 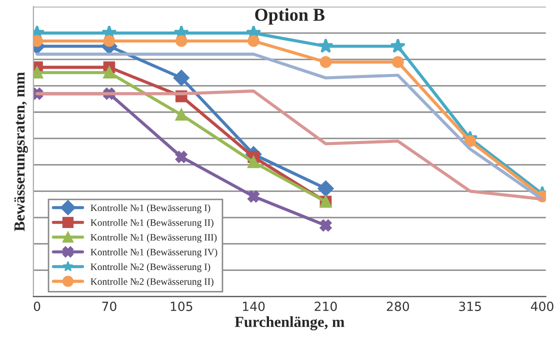 What do you see at coordinates (153, 238) in the screenshot?
I see `legend-label: Kontrolle №1 (Bewässerung III)` at bounding box center [153, 238].